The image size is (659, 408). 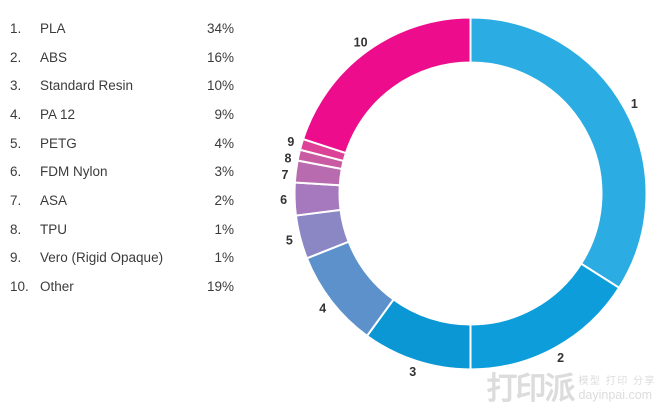 What do you see at coordinates (560, 358) in the screenshot?
I see `slice-label: 2` at bounding box center [560, 358].